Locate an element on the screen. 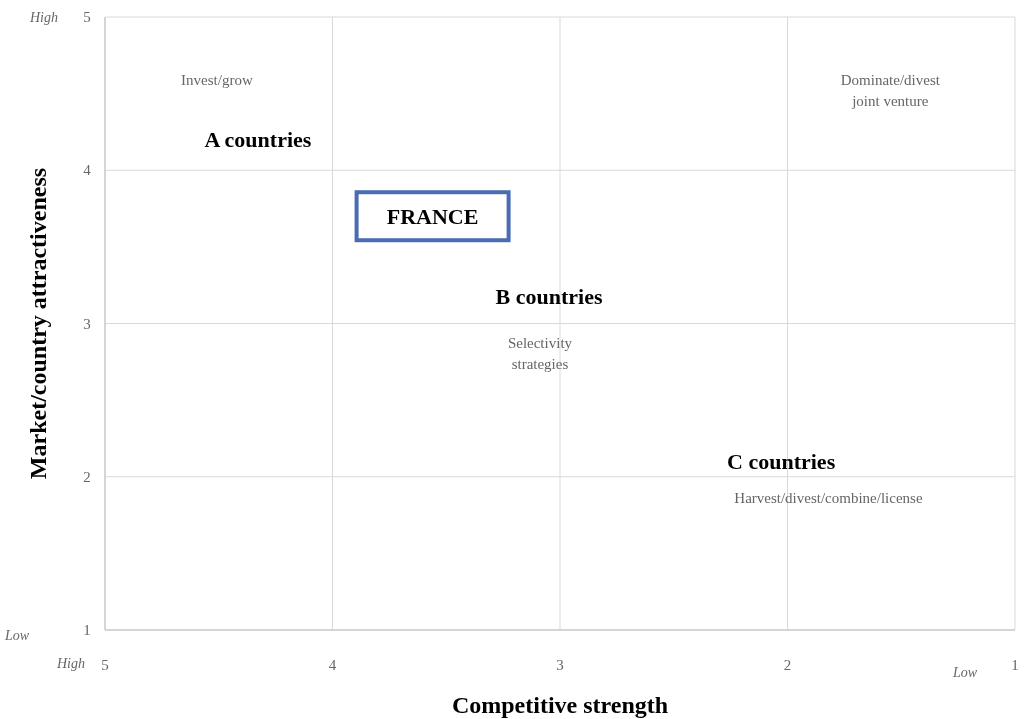 The height and width of the screenshot is (719, 1029). x-tick-label: 4 is located at coordinates (332, 665).